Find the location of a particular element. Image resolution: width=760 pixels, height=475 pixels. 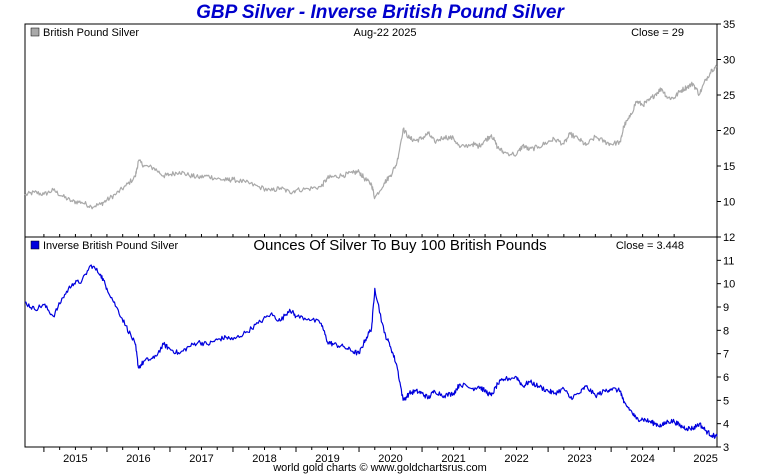

x-year-label: 2017 is located at coordinates (201, 459).